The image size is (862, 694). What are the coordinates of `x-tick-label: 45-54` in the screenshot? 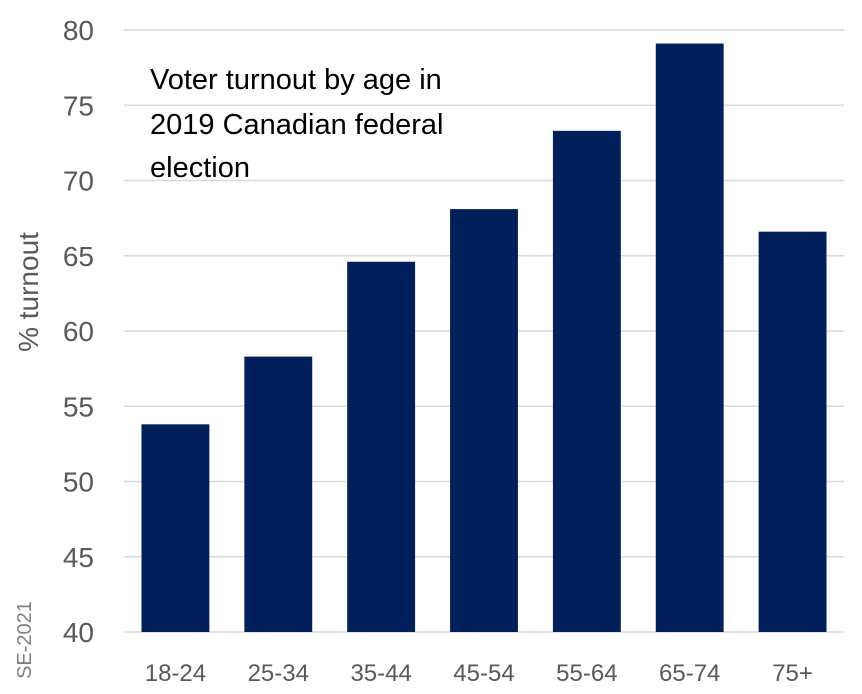 It's located at (483, 673).